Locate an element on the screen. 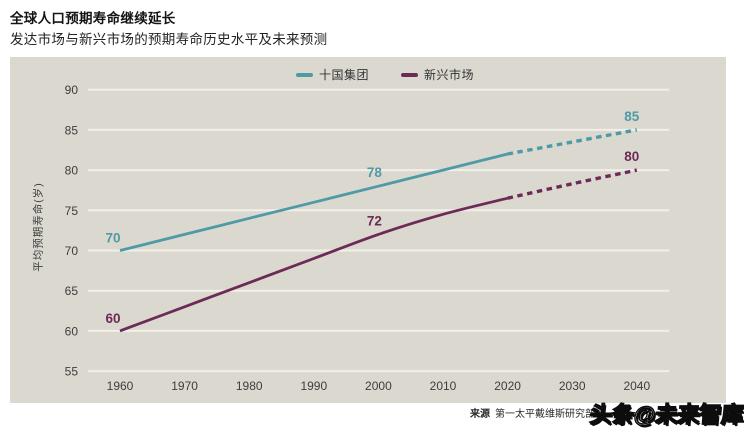 The image size is (744, 433). x-tick-label: 2000 is located at coordinates (378, 386).